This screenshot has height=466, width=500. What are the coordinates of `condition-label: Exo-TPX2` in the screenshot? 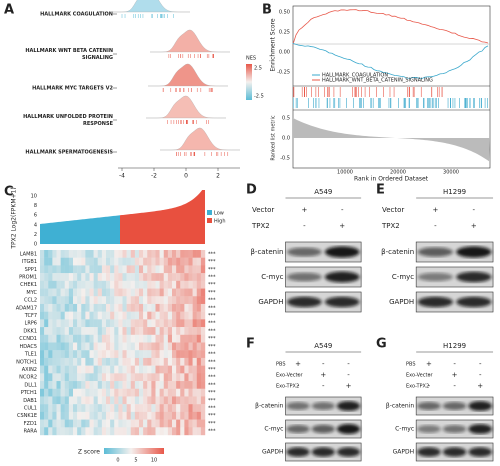 It's located at (417, 387).